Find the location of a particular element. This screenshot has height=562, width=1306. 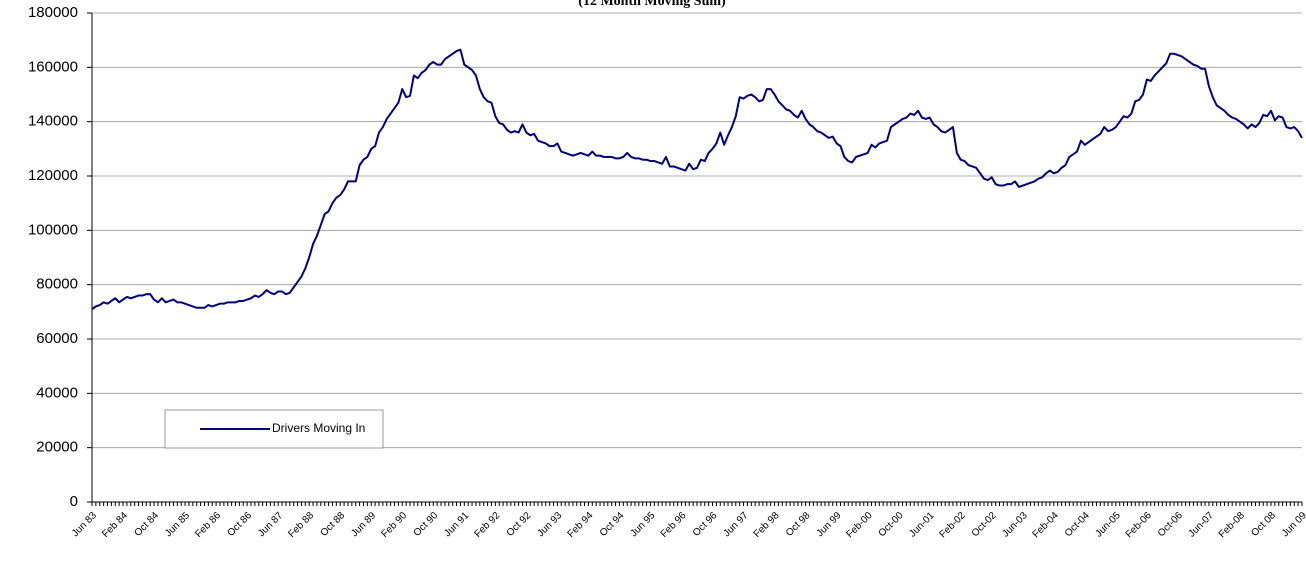

x-tick-label: Jun-07 is located at coordinates (1202, 525).